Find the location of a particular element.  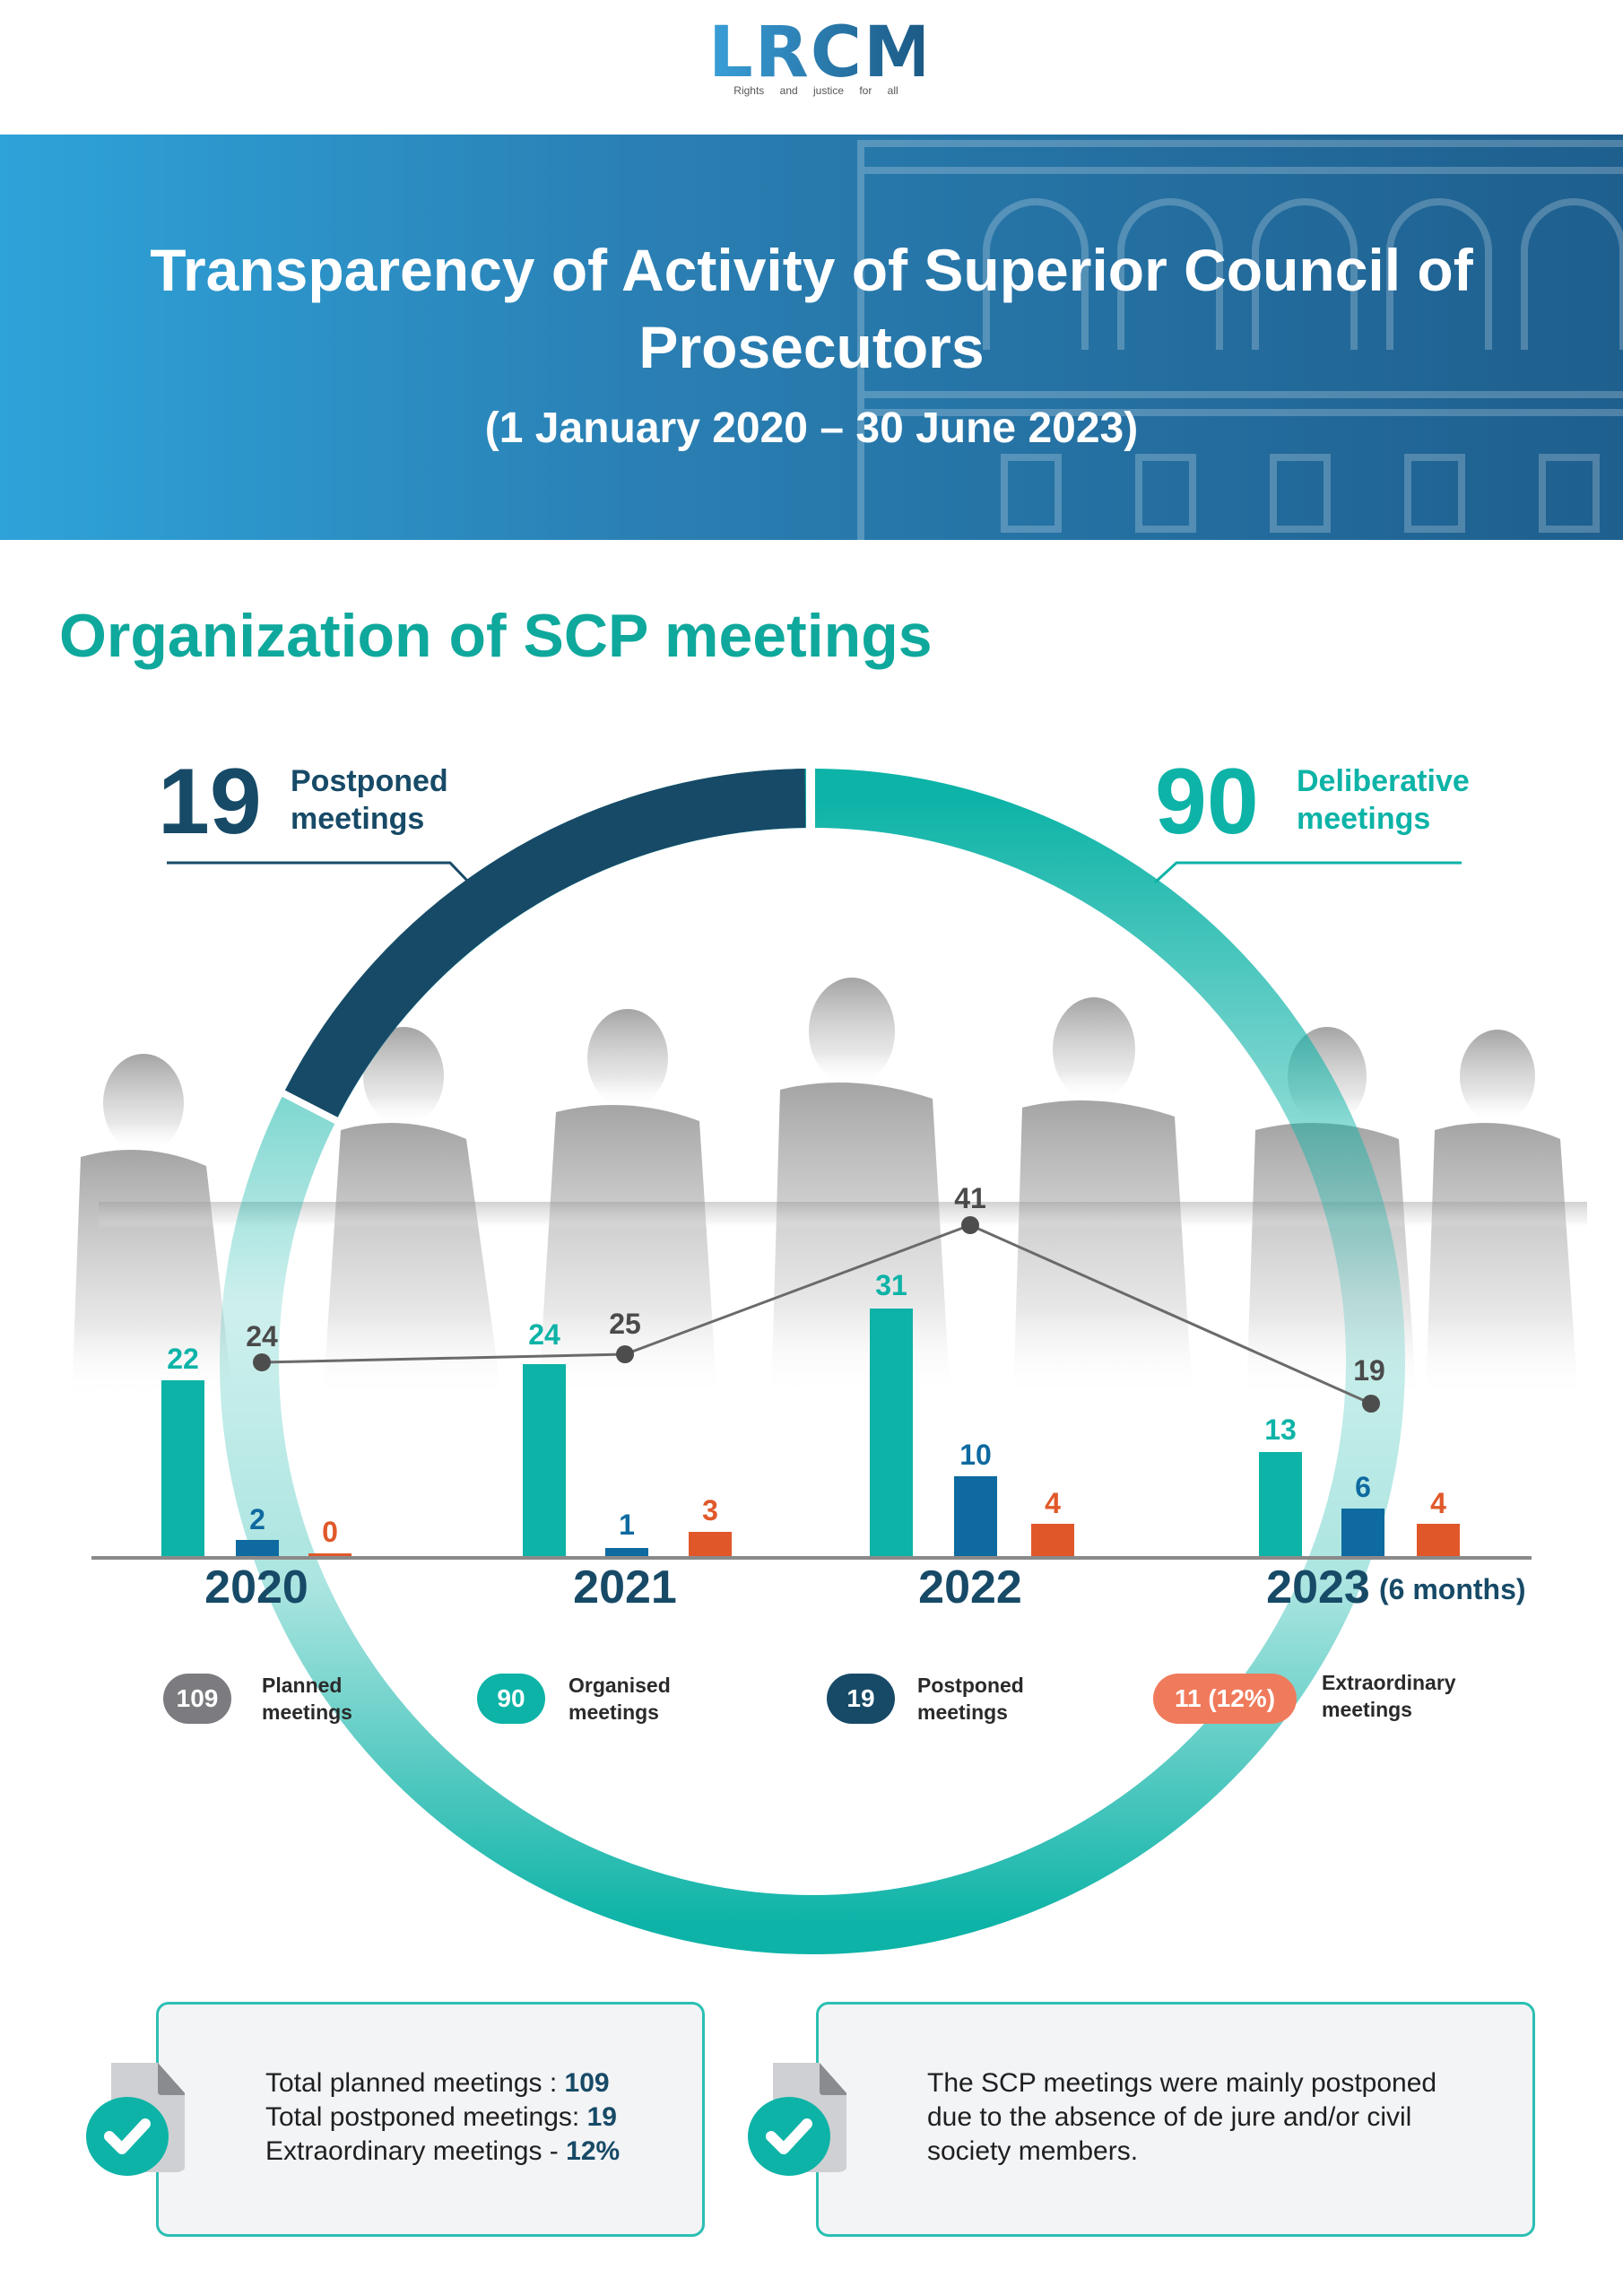

note-box is located at coordinates (1175, 2119).